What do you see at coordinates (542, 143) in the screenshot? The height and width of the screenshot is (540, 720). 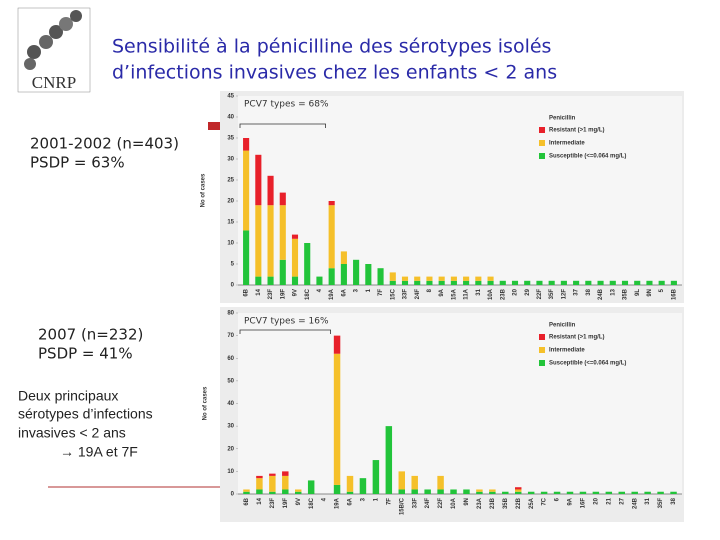 I see `legend-swatch` at bounding box center [542, 143].